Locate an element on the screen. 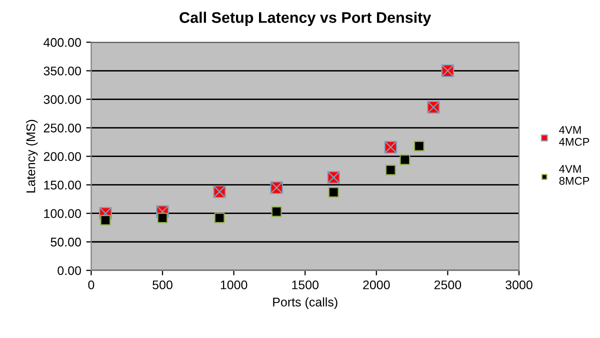  x-tick-label: 1000 is located at coordinates (234, 285).